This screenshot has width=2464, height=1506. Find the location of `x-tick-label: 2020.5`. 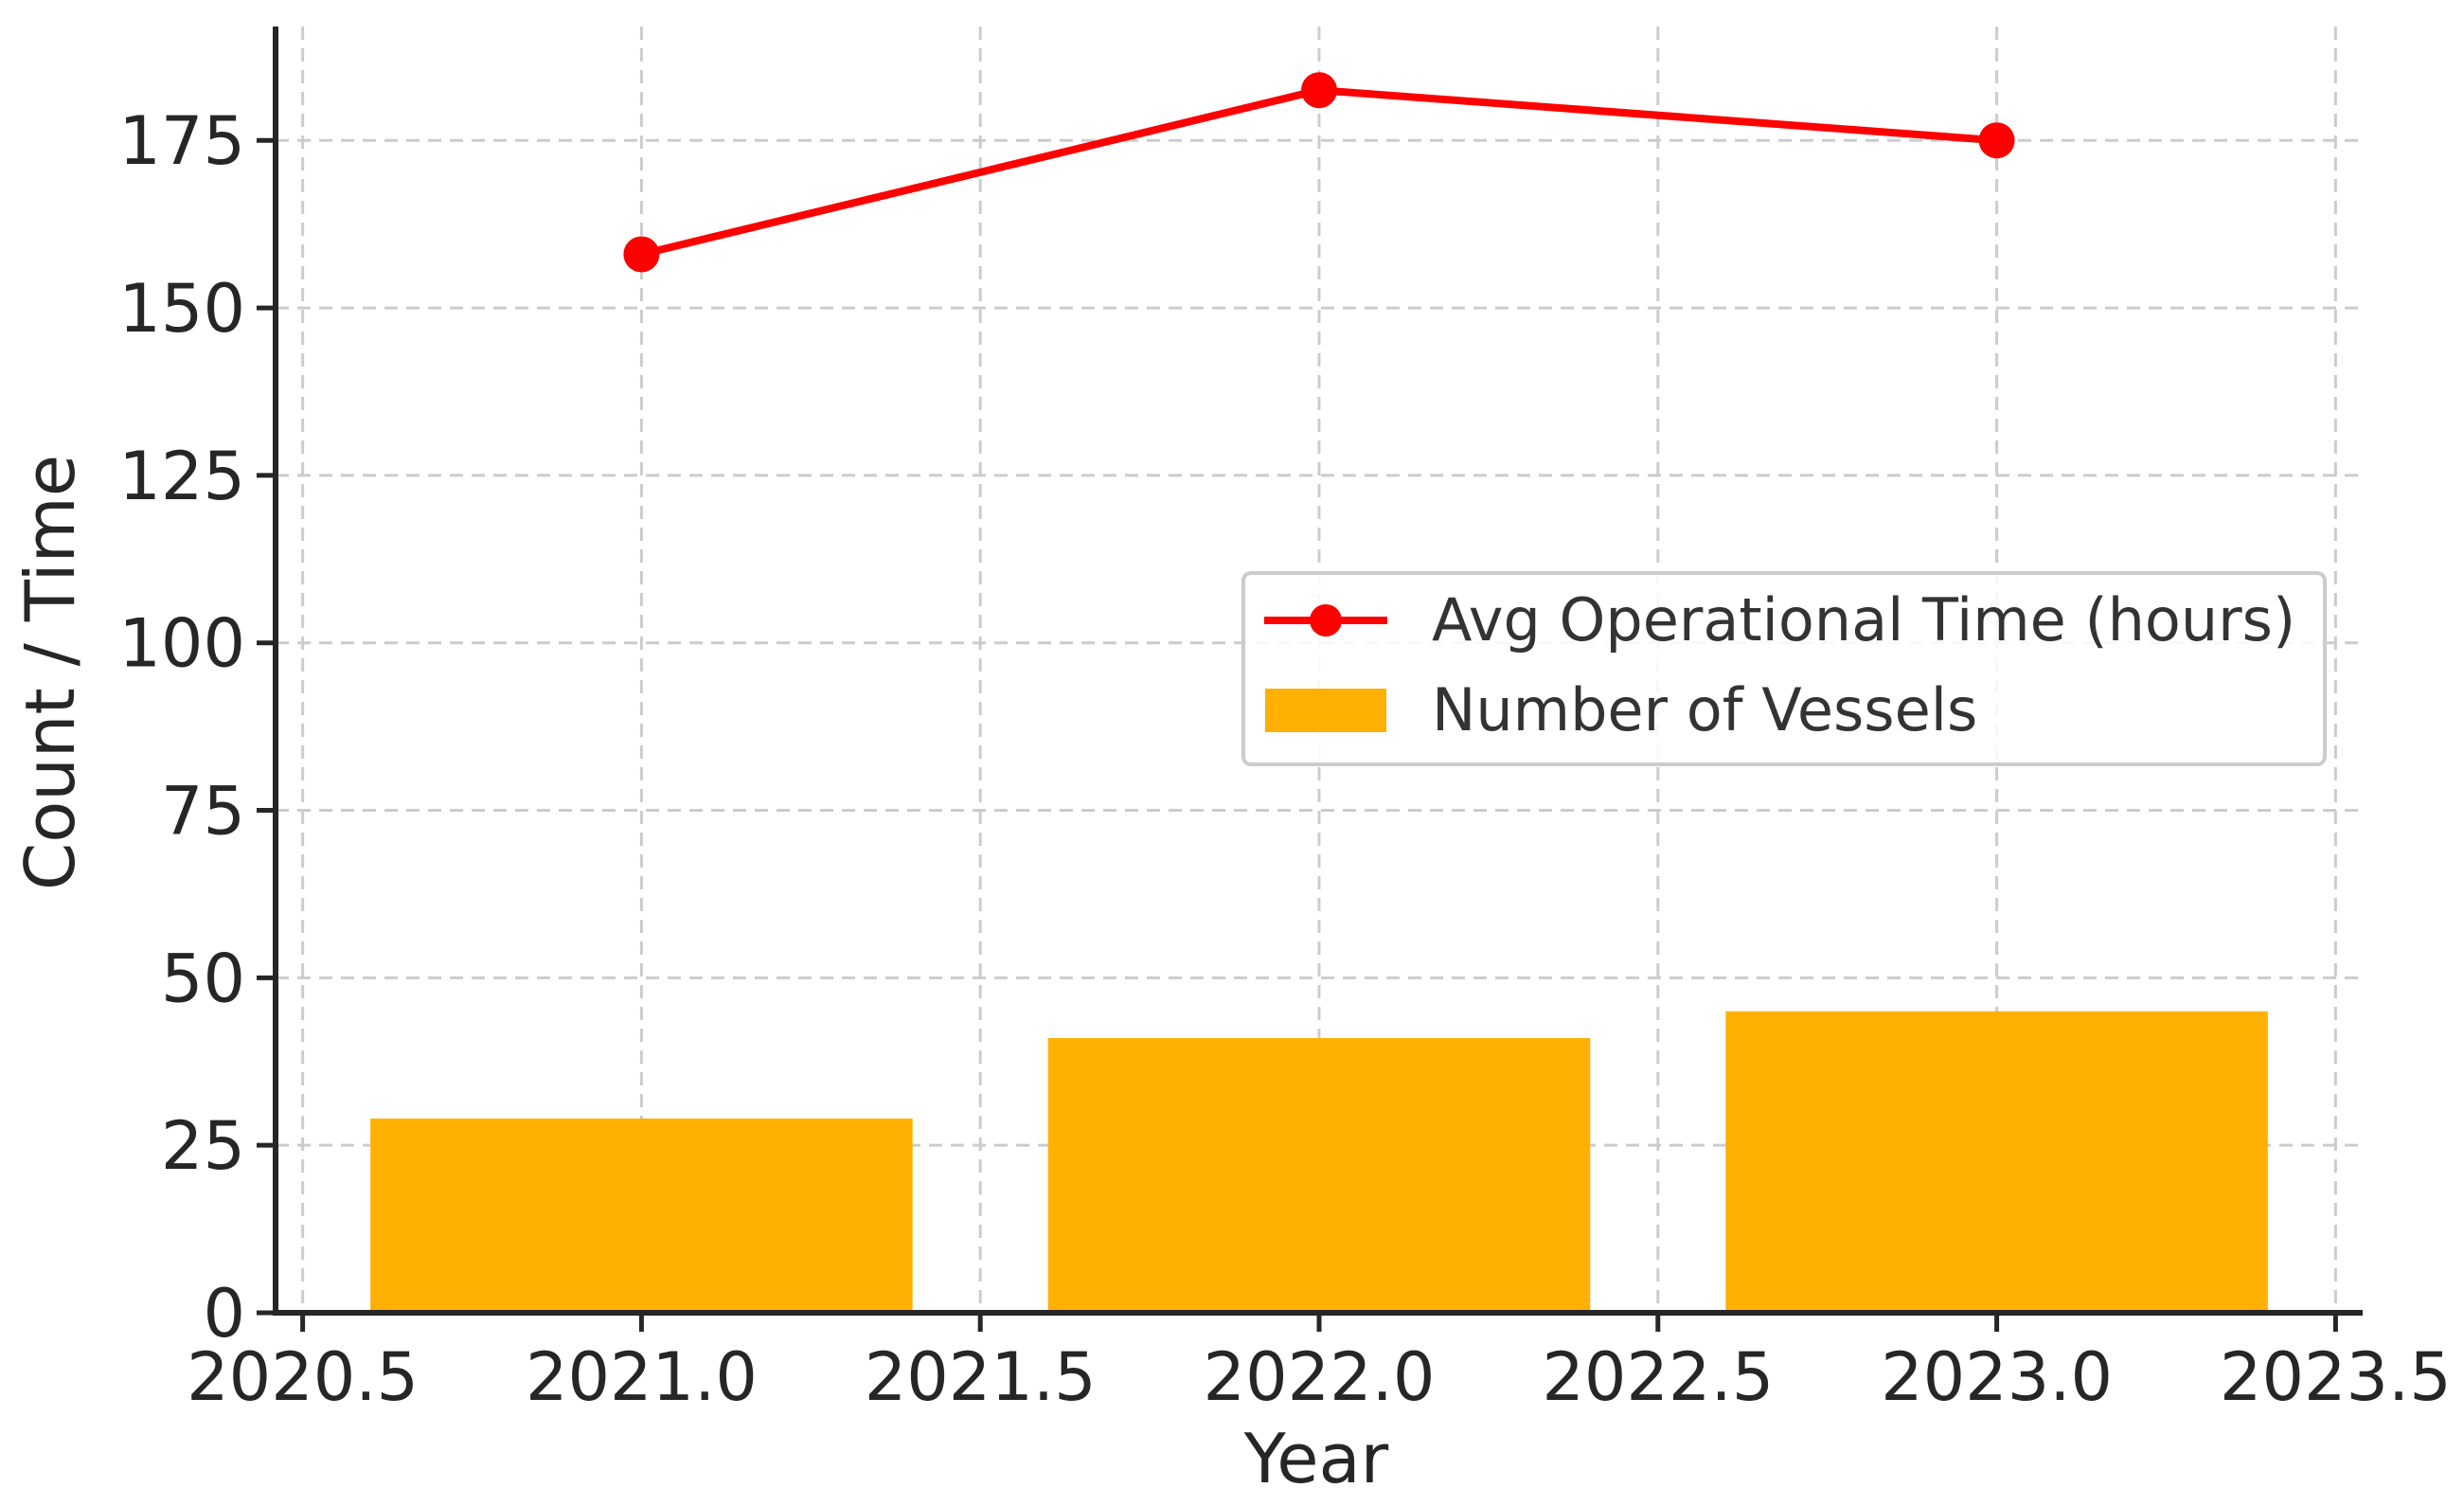

x-tick-label: 2020.5 is located at coordinates (303, 1377).